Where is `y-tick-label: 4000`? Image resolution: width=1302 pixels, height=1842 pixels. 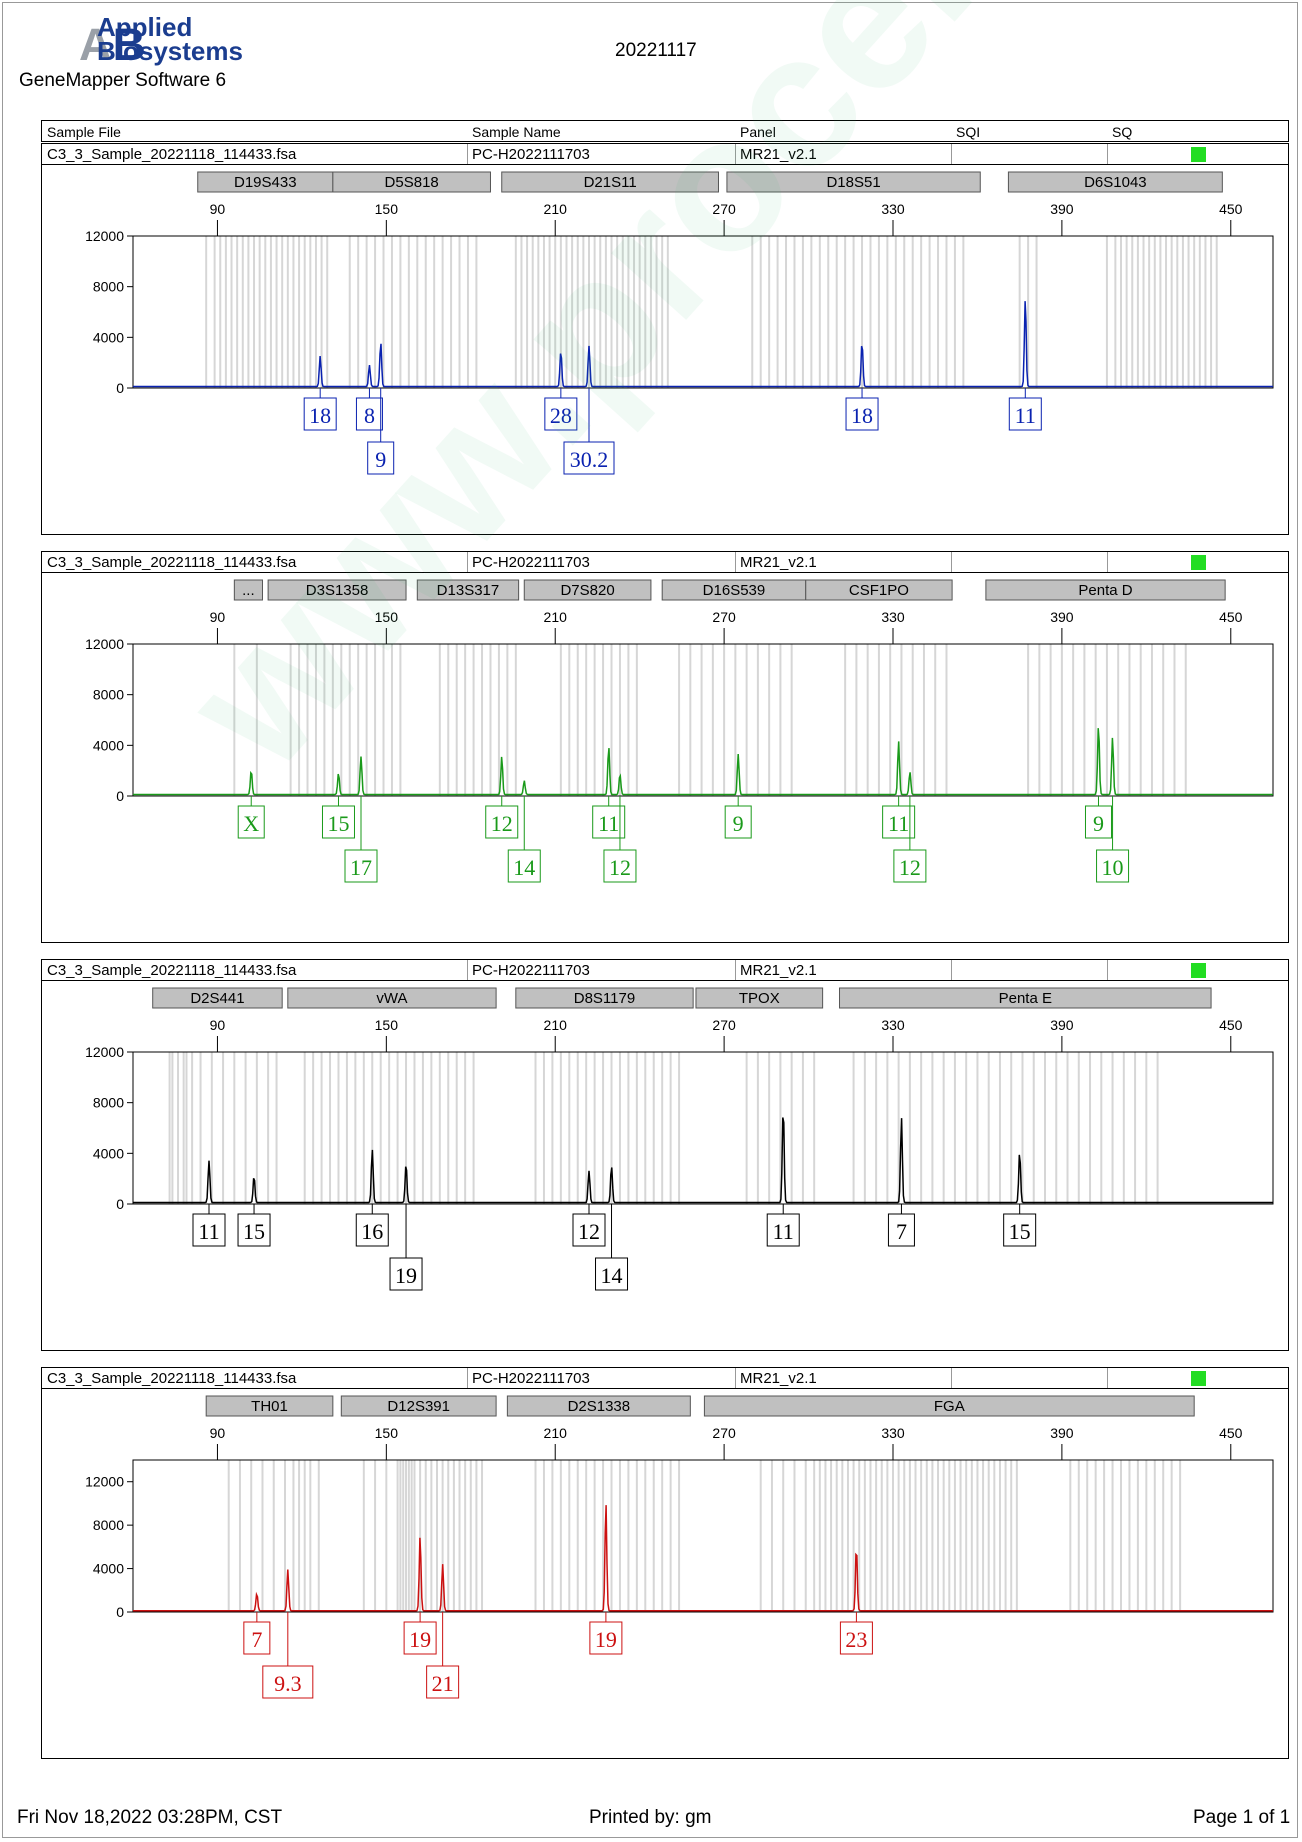
y-tick-label: 4000 is located at coordinates (108, 1153).